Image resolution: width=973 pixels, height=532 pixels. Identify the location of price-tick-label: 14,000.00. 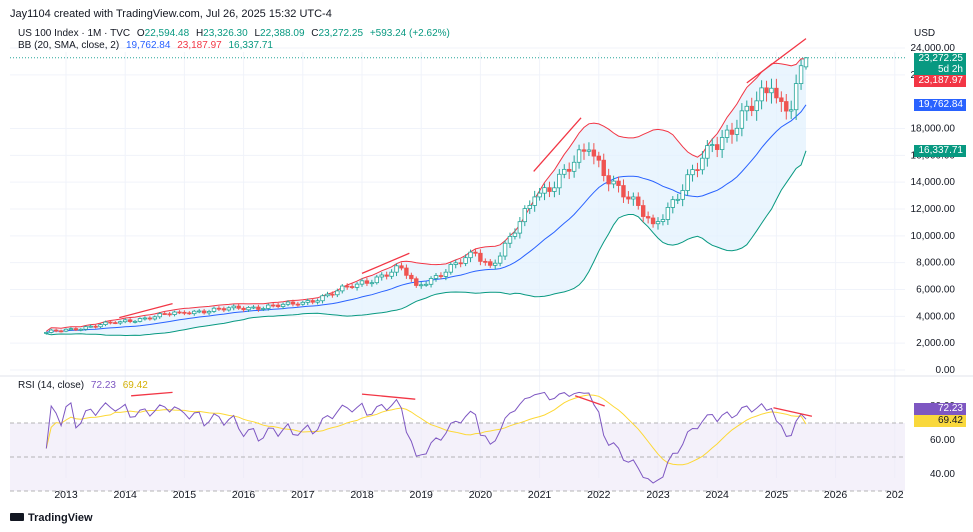
(933, 182).